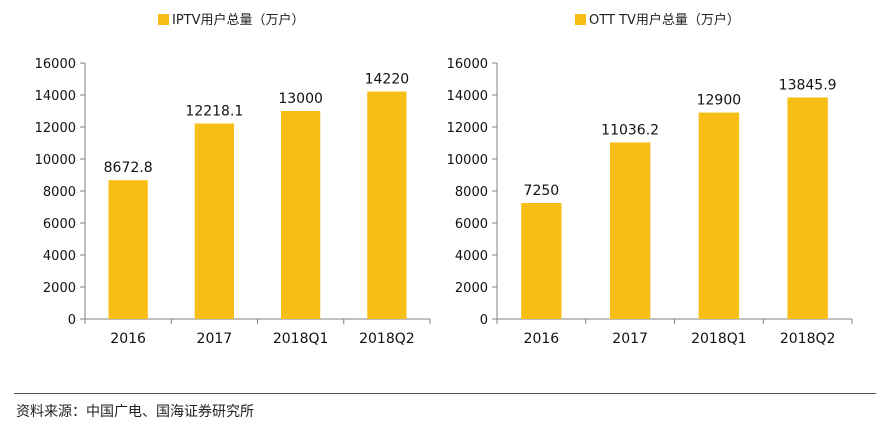  I want to click on legend-ott: OTT TV用户总量（万户）, so click(657, 20).